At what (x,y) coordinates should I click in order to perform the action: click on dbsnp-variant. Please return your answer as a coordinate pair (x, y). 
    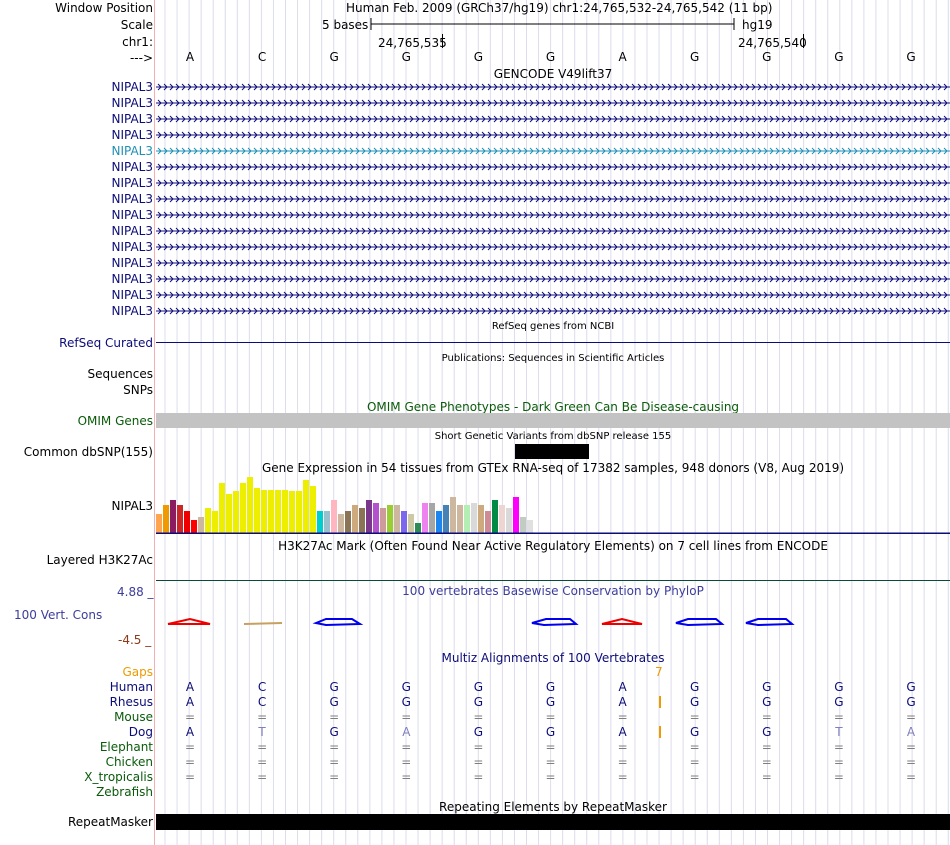
    Looking at the image, I should click on (552, 451).